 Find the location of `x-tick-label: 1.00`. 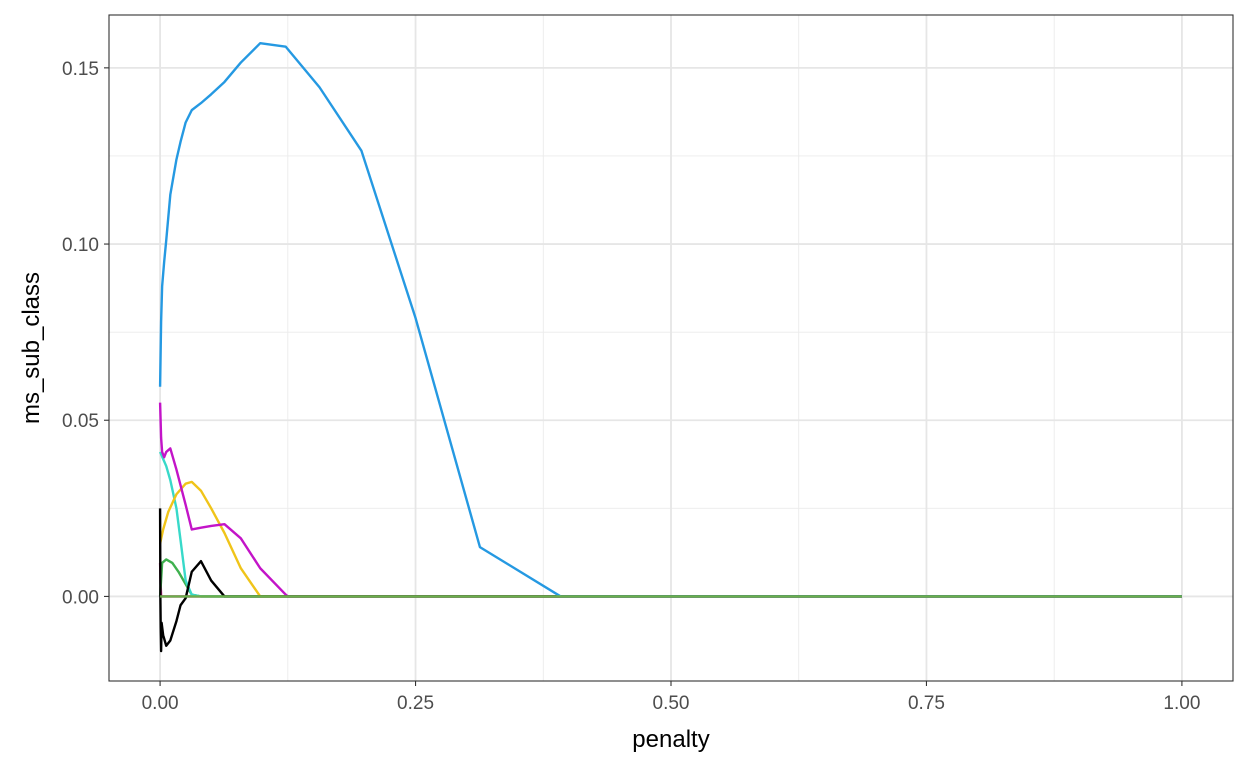

x-tick-label: 1.00 is located at coordinates (1181, 703).